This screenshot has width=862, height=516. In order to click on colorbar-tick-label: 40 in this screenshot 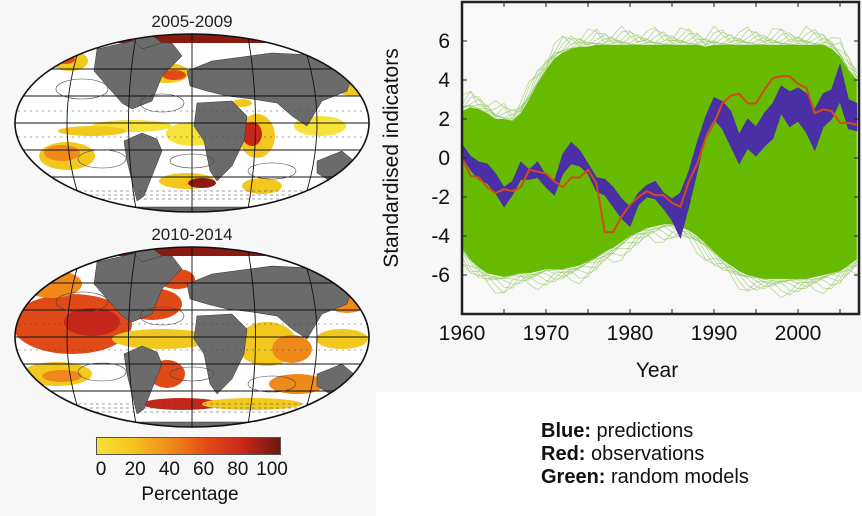, I will do `click(169, 469)`.